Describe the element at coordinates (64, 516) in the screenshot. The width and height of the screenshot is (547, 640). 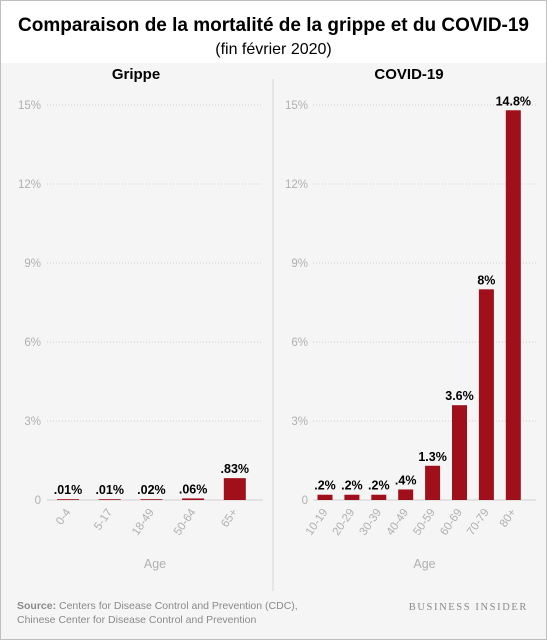
I see `x-tick-label: 0-4` at that location.